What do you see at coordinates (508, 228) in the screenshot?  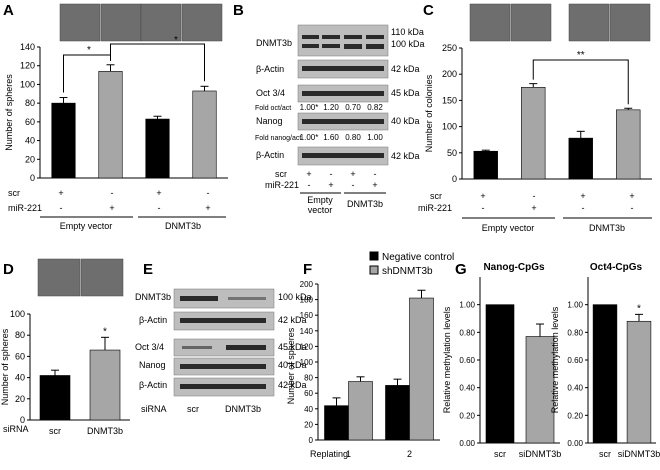 I see `group-label-empty-vector: Empty vector` at bounding box center [508, 228].